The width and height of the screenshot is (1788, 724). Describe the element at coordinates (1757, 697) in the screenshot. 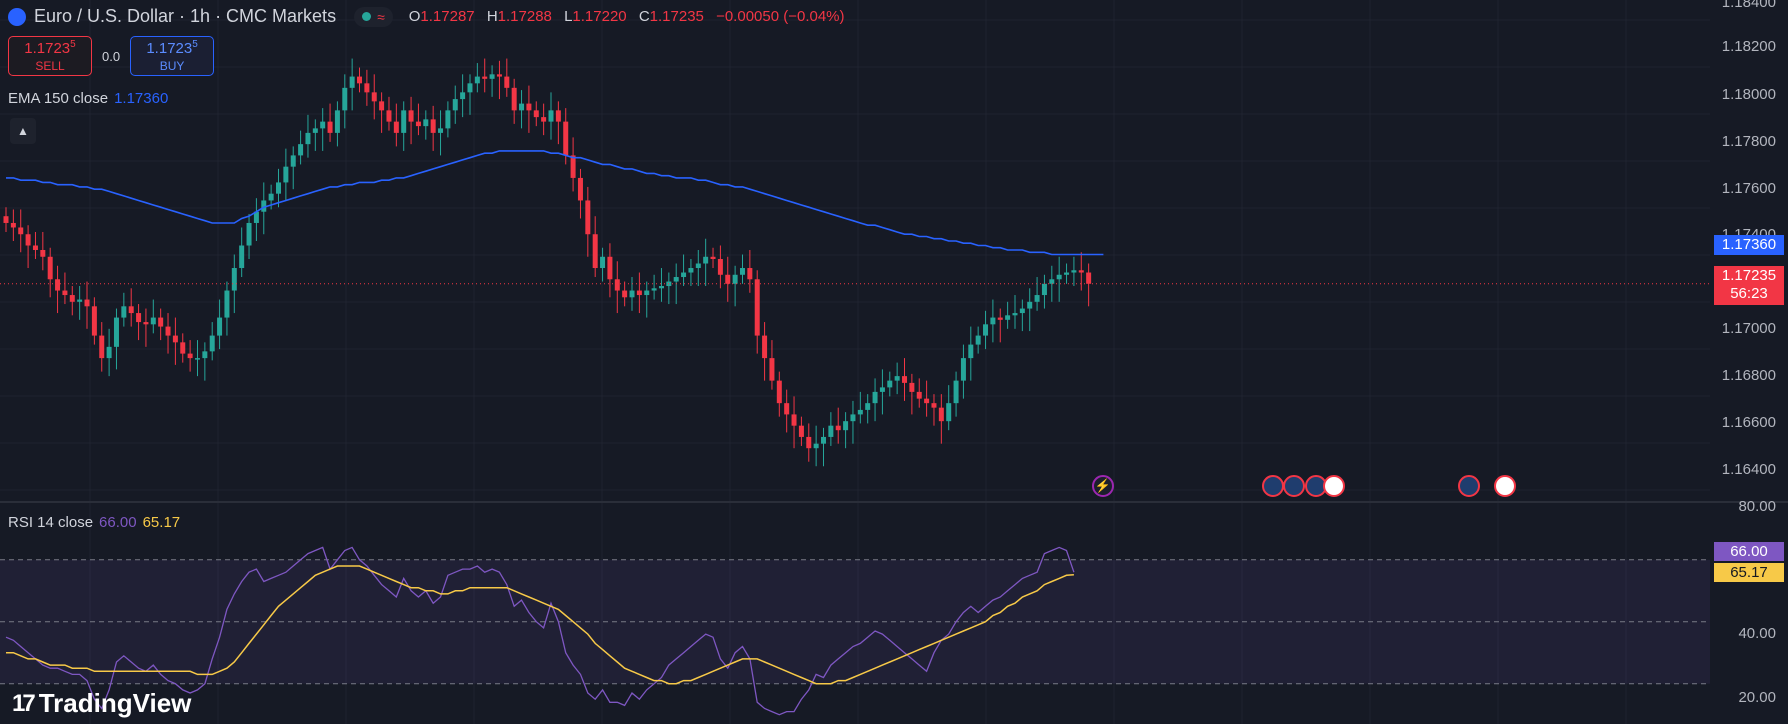

I see `rsi-axis-label: 20.00` at that location.